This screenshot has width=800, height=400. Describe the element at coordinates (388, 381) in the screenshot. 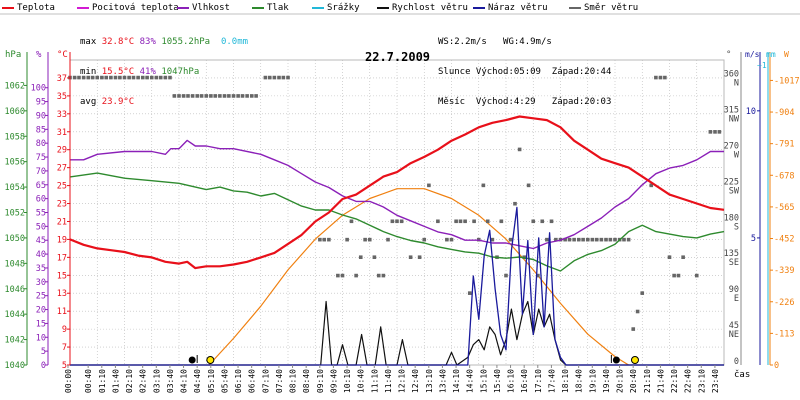

I see `x-tick-label: 11:40` at that location.